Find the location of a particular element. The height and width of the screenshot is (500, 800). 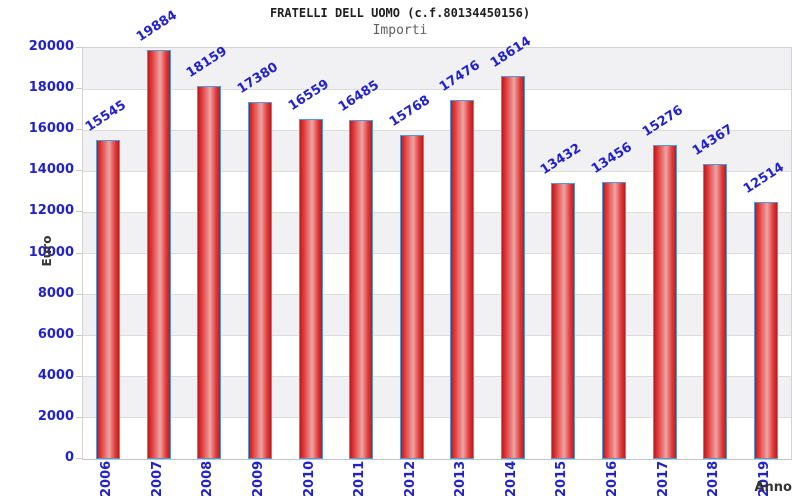

y-tick-label: 14000 is located at coordinates (51, 170).